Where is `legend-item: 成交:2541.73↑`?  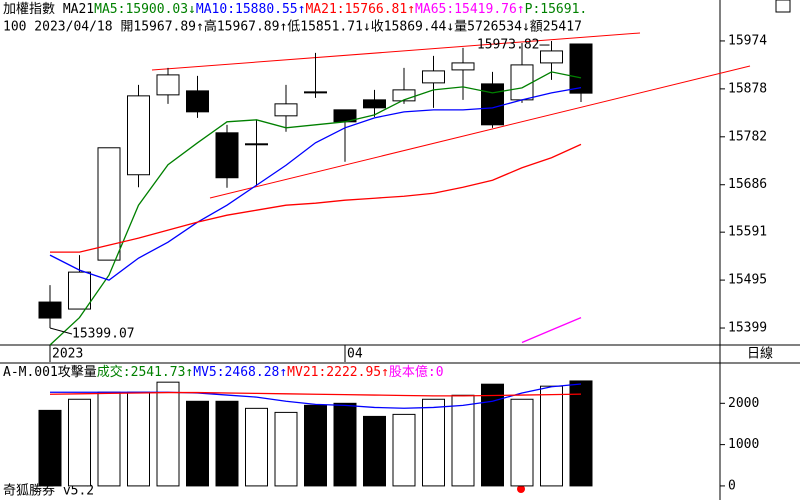 legend-item: 成交:2541.73↑ is located at coordinates (145, 372).